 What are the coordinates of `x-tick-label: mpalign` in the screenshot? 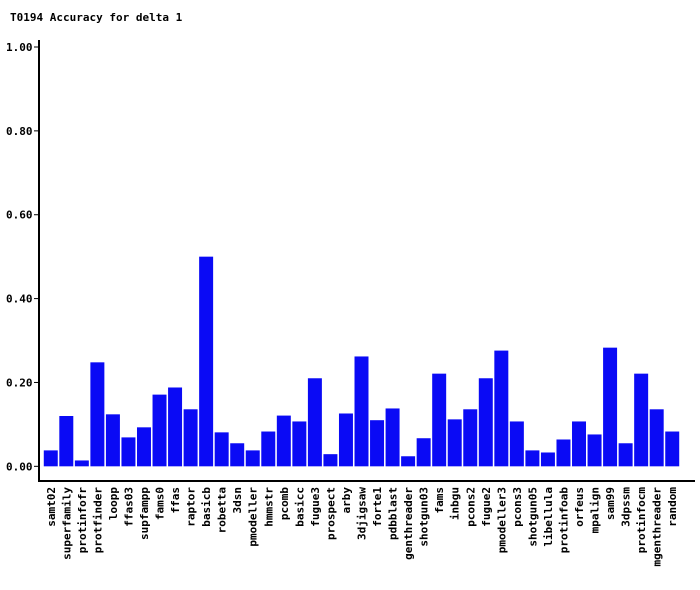 It's located at (595, 510).